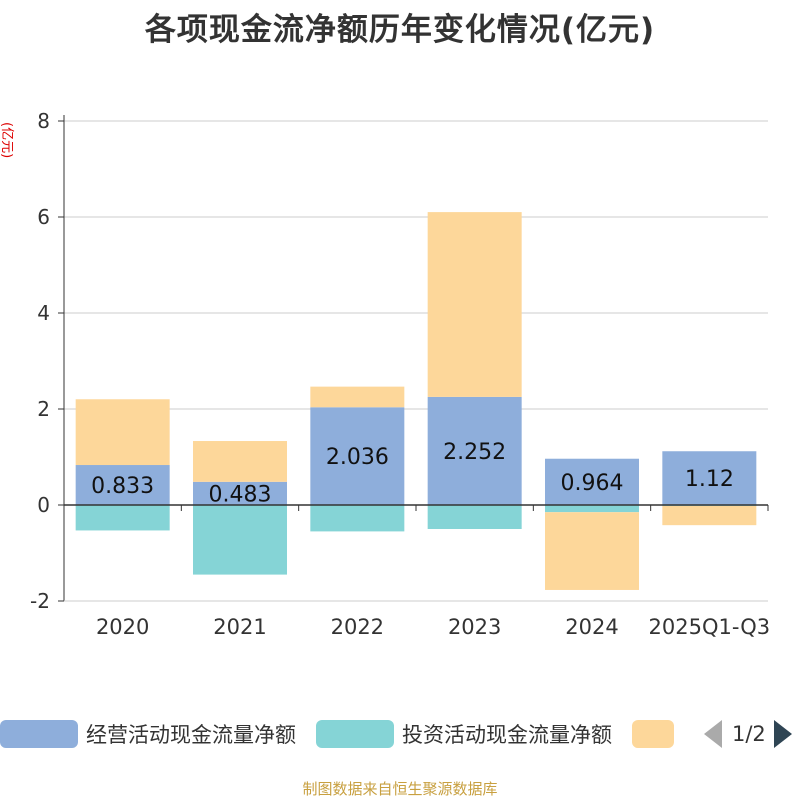  Describe the element at coordinates (710, 627) in the screenshot. I see `x-tick-label: 2025Q1-Q3` at that location.